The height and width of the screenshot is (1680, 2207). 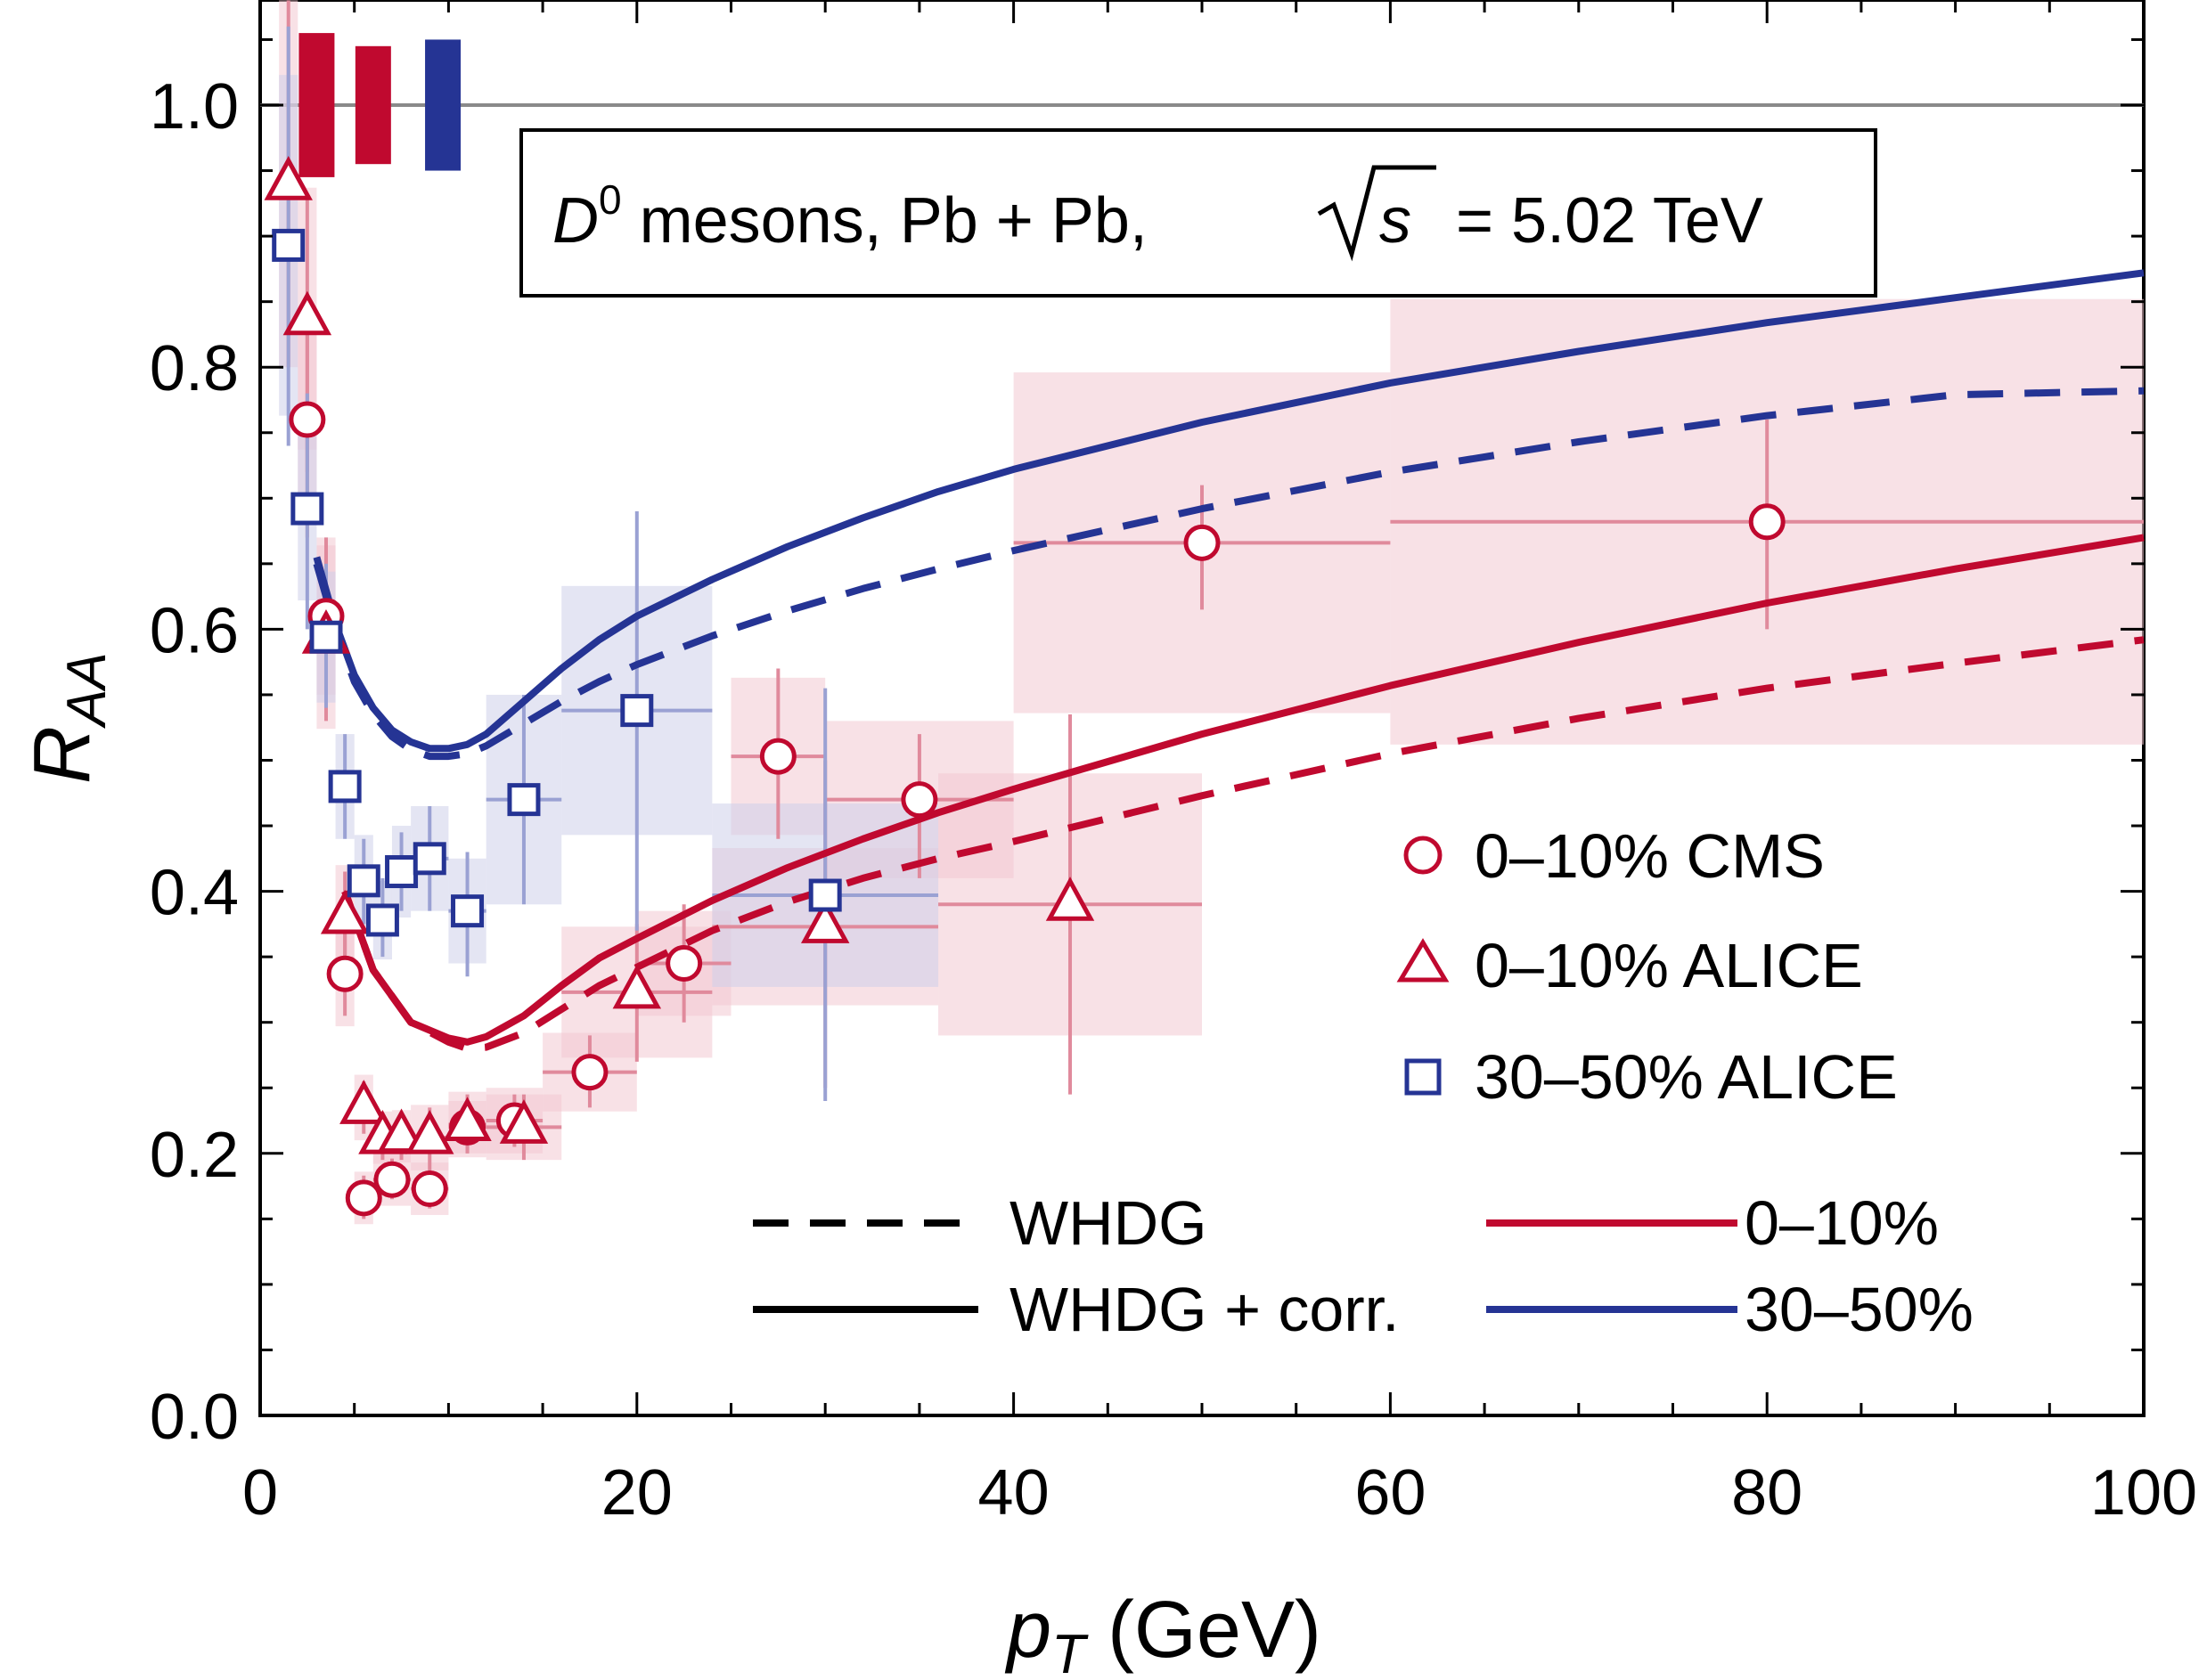 I want to click on legend-label-cms: 0–10% CMS, so click(x=1650, y=856).